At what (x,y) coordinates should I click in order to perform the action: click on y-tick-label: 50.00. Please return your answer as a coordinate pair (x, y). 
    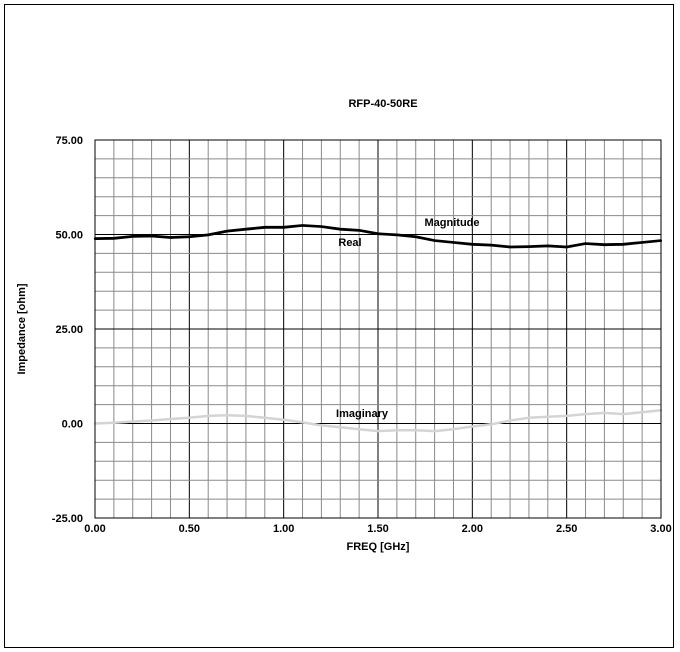
    Looking at the image, I should click on (69, 236).